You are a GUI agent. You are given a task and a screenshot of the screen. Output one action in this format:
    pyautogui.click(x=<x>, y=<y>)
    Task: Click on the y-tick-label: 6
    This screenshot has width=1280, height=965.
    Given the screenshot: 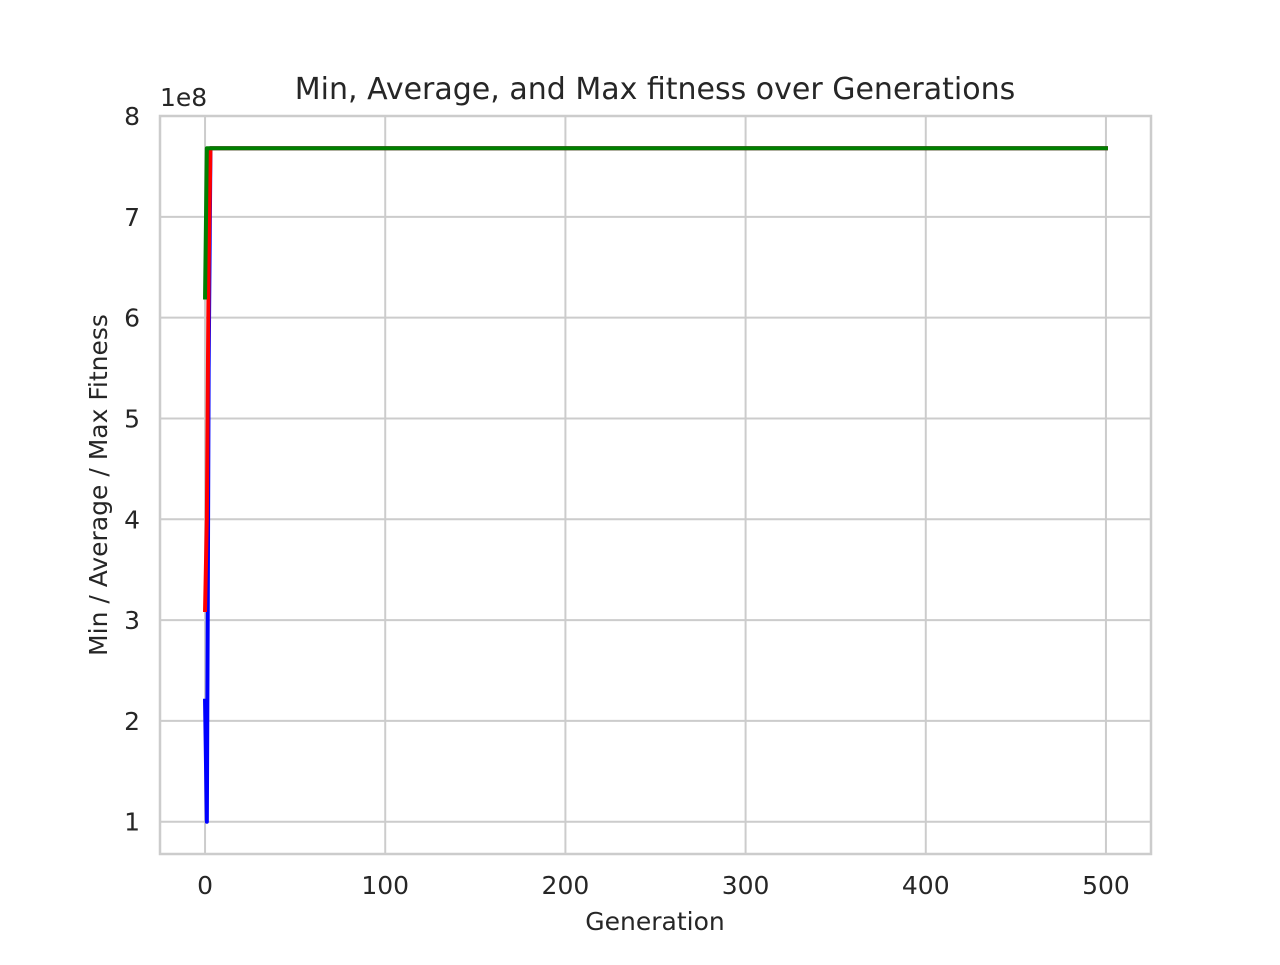 What is the action you would take?
    pyautogui.click(x=132, y=318)
    